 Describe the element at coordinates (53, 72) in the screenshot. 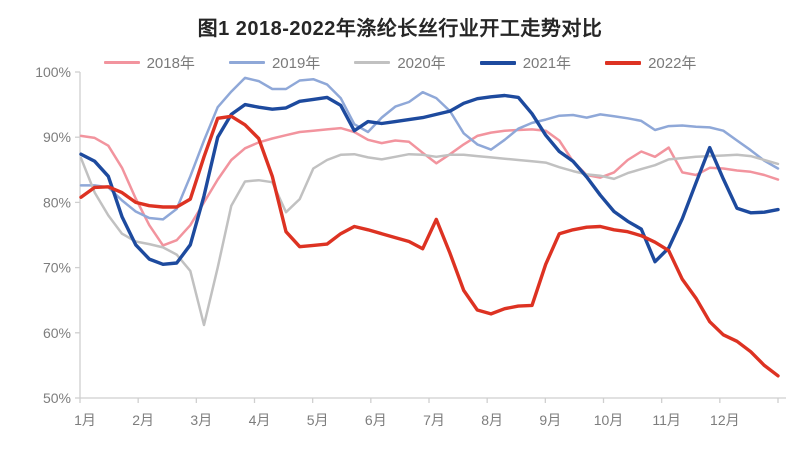

I see `y-tick-label: 100%` at that location.